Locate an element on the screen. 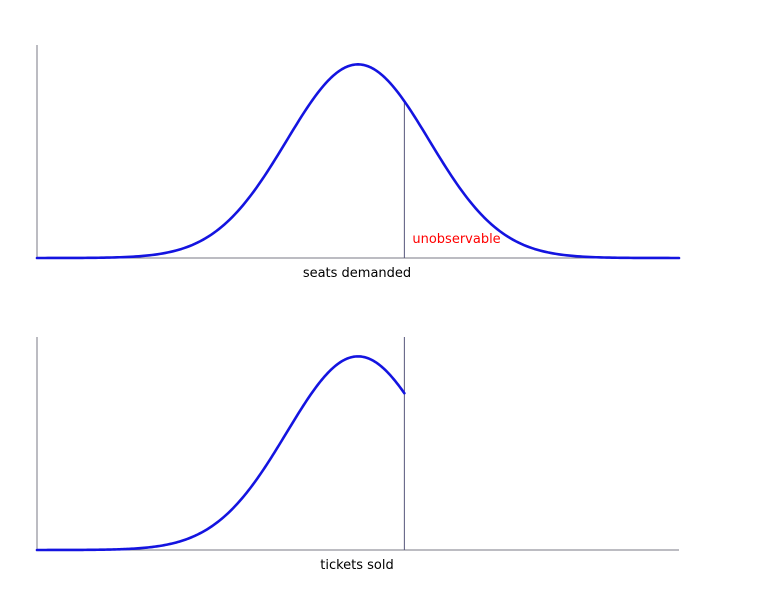 The height and width of the screenshot is (607, 768). x-axis-label: tickets sold is located at coordinates (357, 565).